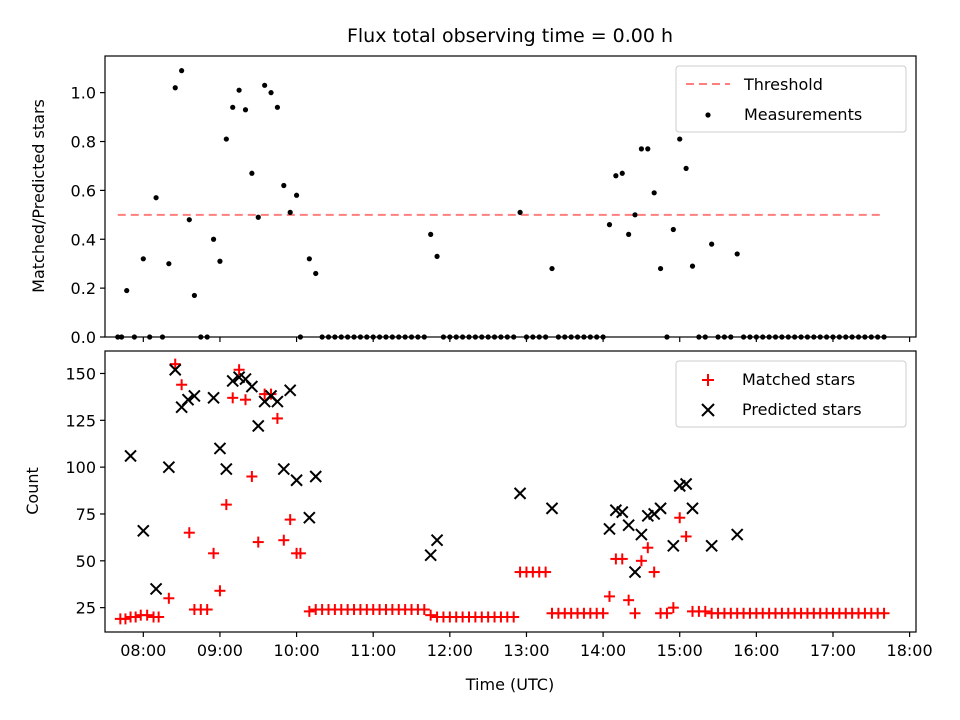  What do you see at coordinates (373, 650) in the screenshot?
I see `x-tick-label: 11:00` at bounding box center [373, 650].